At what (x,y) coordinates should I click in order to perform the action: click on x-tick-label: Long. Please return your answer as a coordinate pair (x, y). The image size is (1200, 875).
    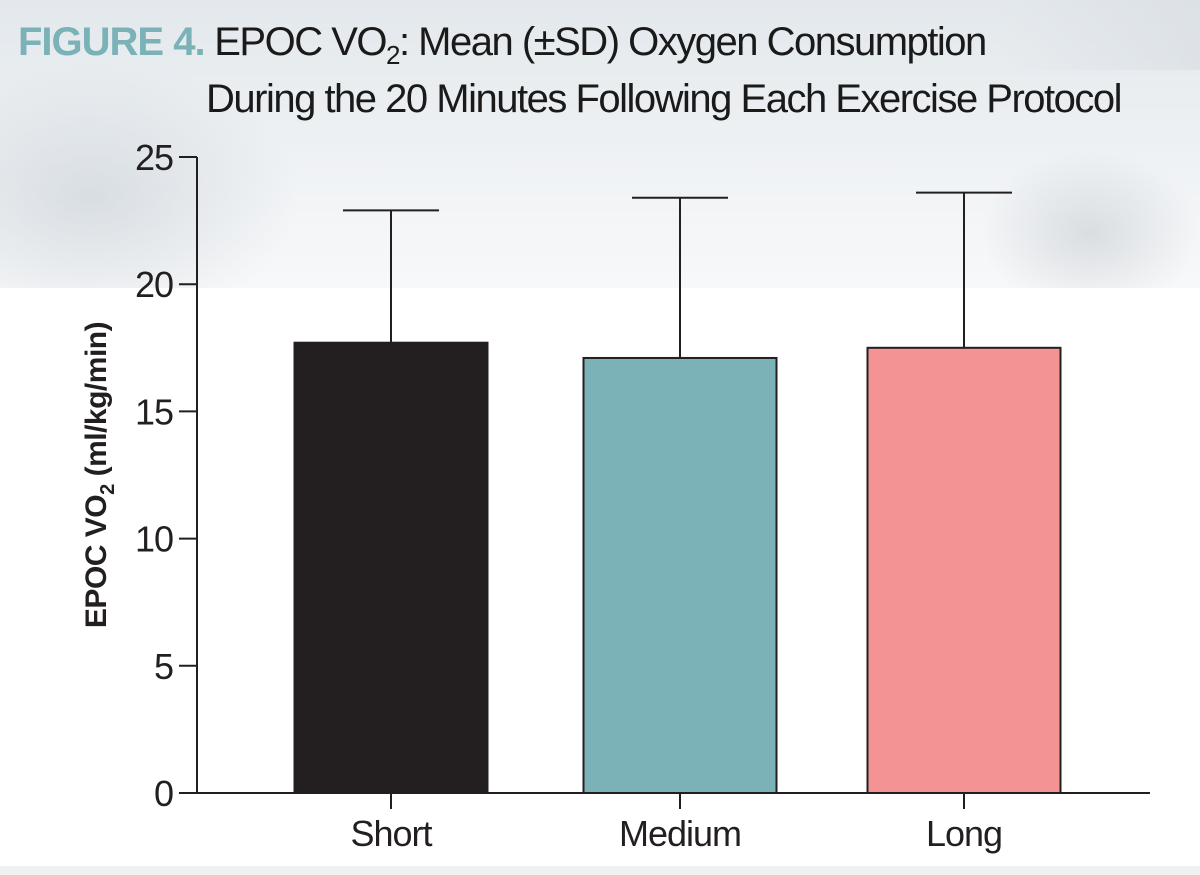
    Looking at the image, I should click on (964, 833).